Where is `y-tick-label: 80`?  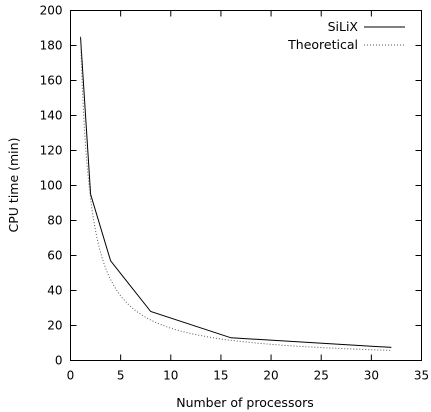
y-tick-label: 80 is located at coordinates (54, 221).